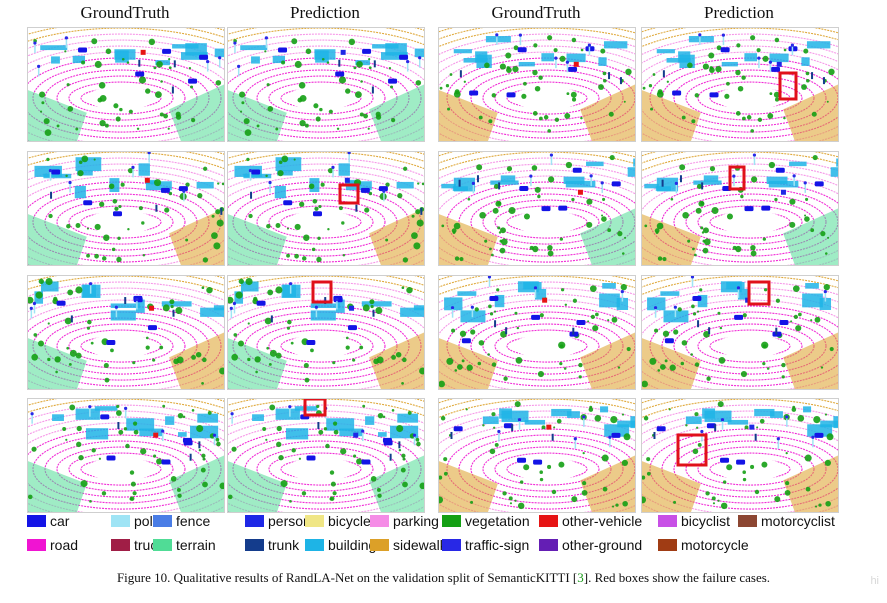 Image resolution: width=887 pixels, height=603 pixels. Describe the element at coordinates (352, 545) in the screenshot. I see `legend-label: building` at that location.